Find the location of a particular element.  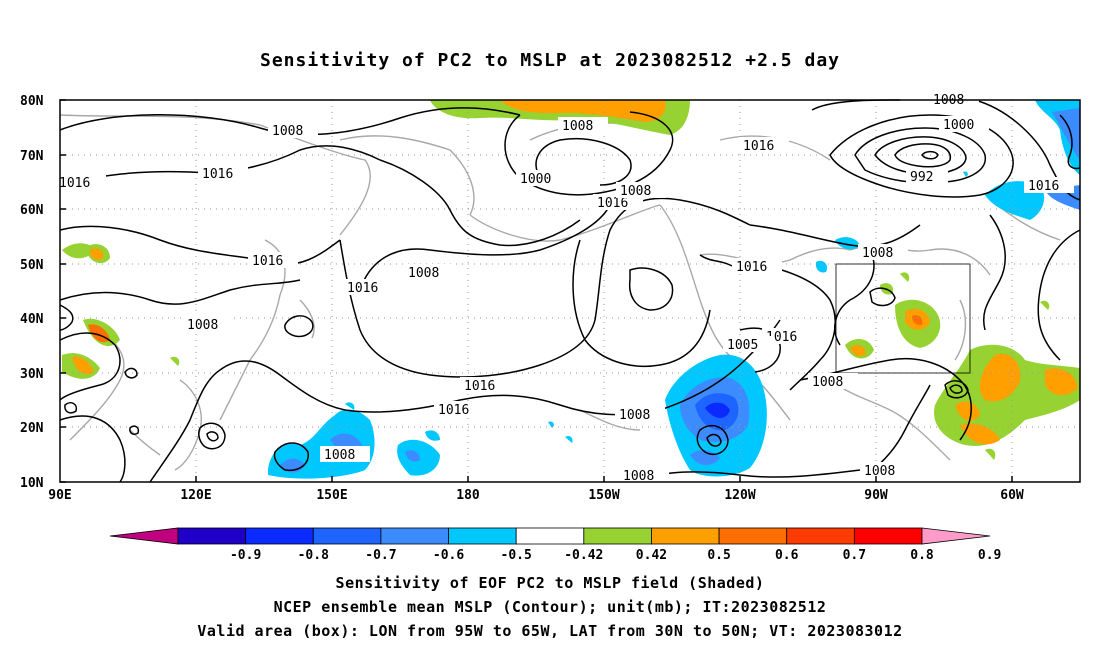

lat-label: 60N is located at coordinates (32, 210).